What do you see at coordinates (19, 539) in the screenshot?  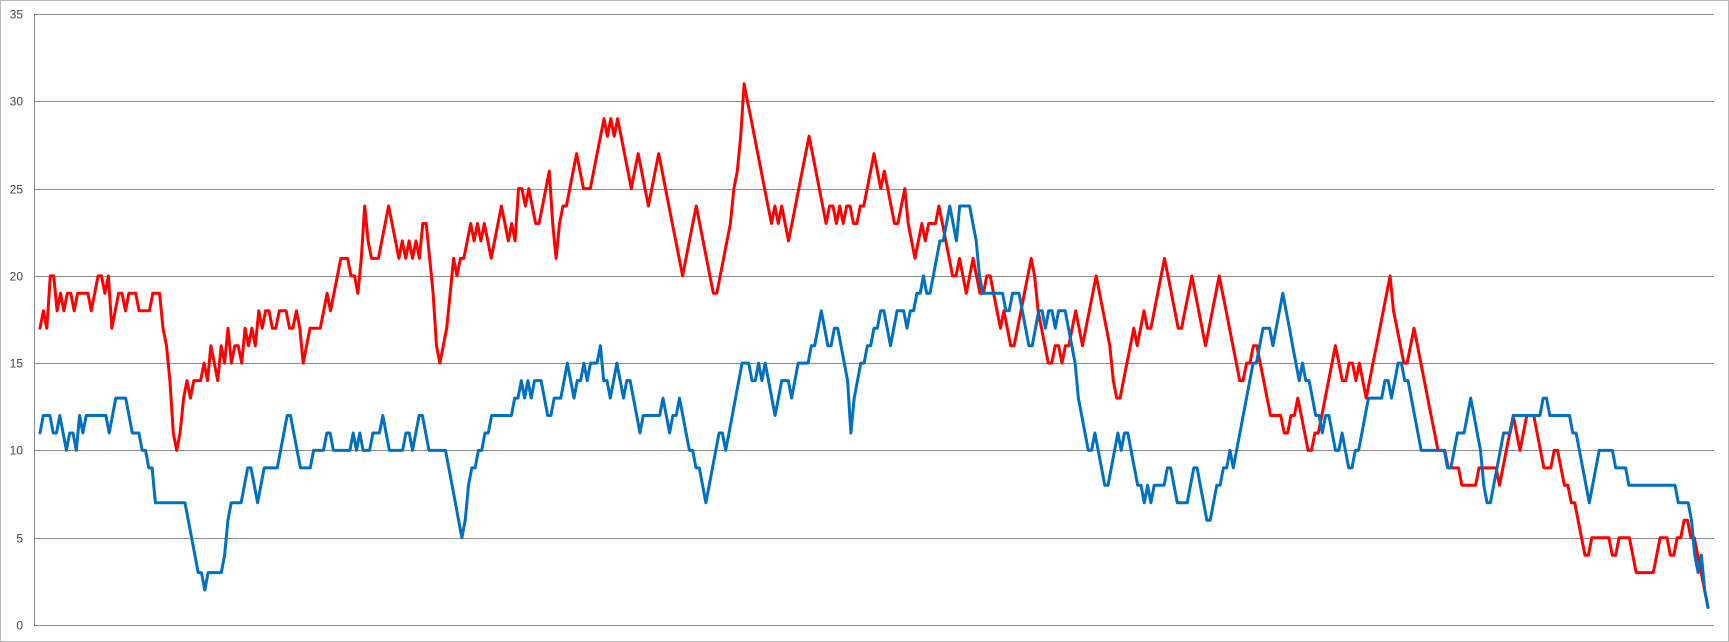 I see `y-tick-label: 5` at bounding box center [19, 539].